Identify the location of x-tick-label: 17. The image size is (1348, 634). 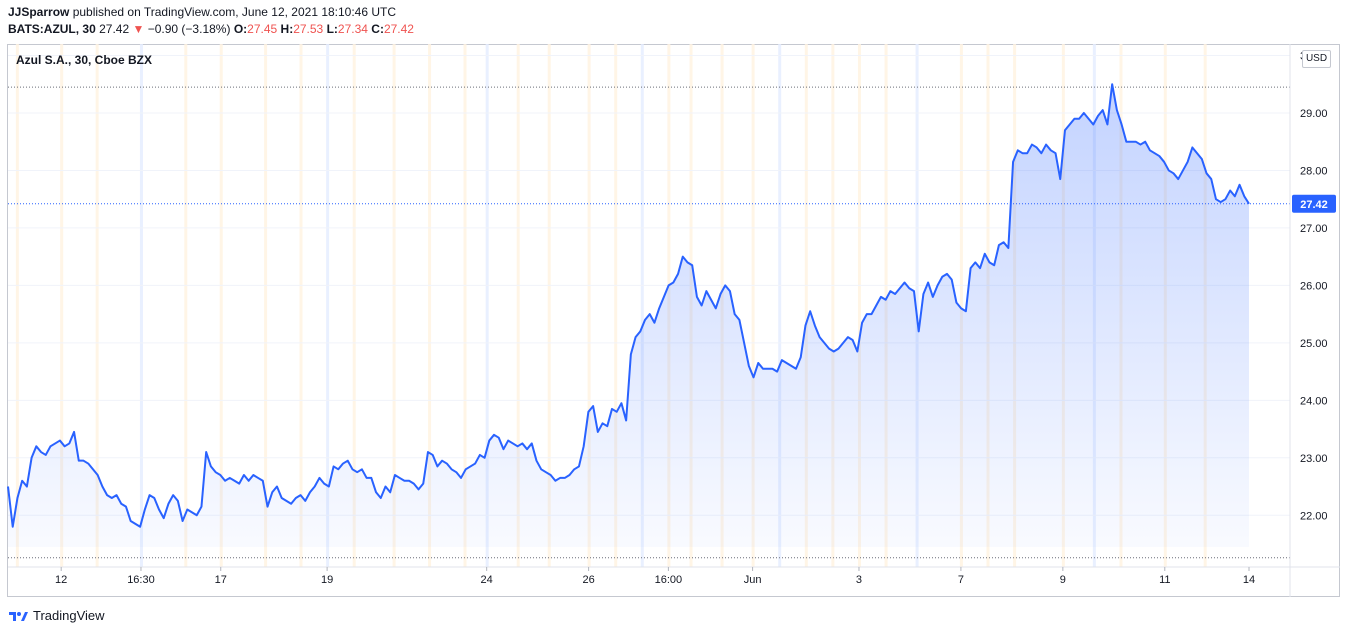
(221, 580).